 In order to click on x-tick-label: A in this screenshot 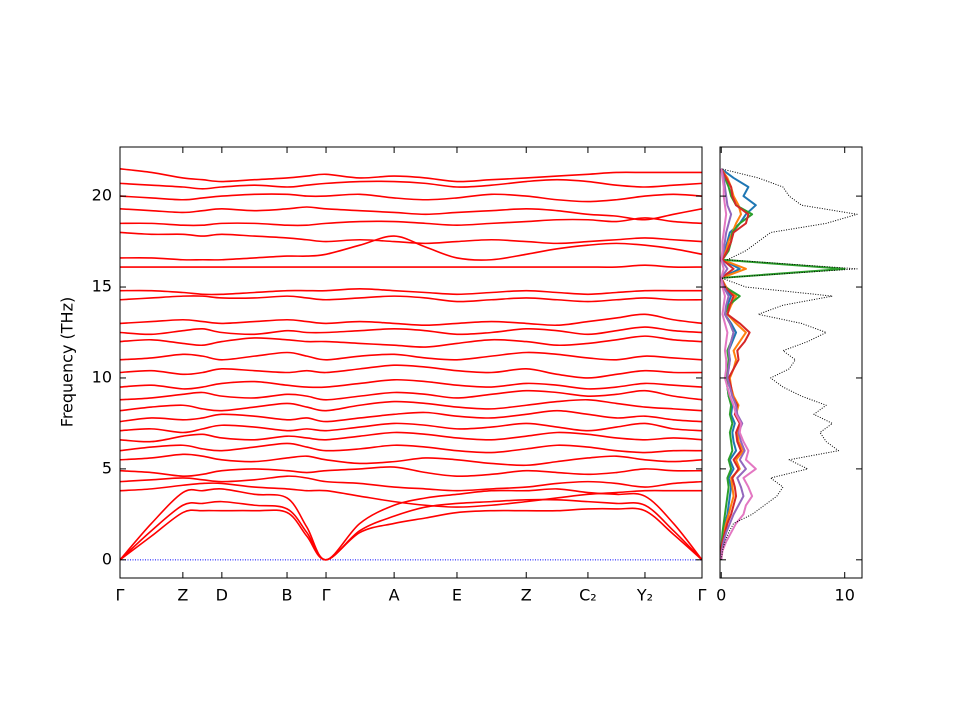, I will do `click(394, 595)`.